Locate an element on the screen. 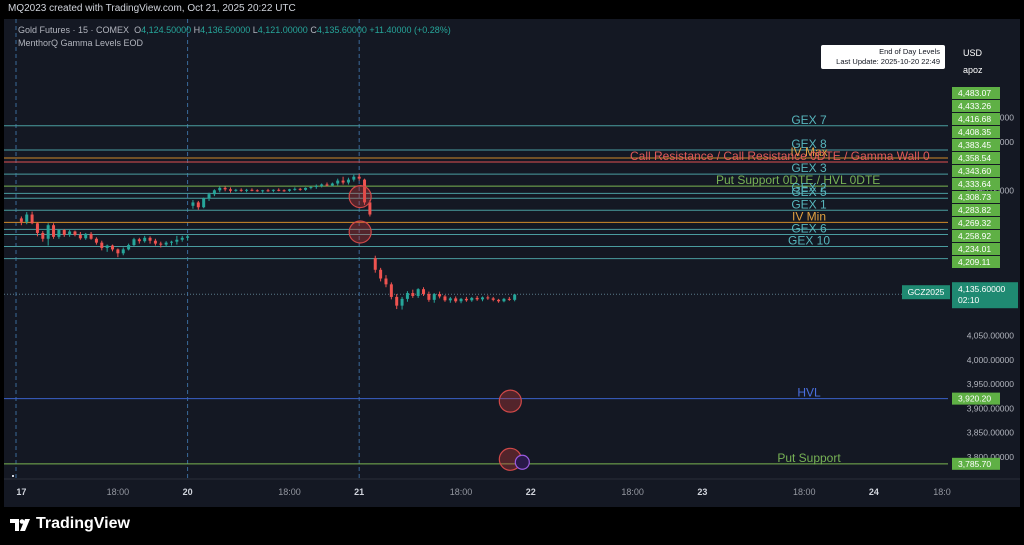 This screenshot has height=545, width=1024. level-price-tag-text: 4,483.07 is located at coordinates (974, 93).